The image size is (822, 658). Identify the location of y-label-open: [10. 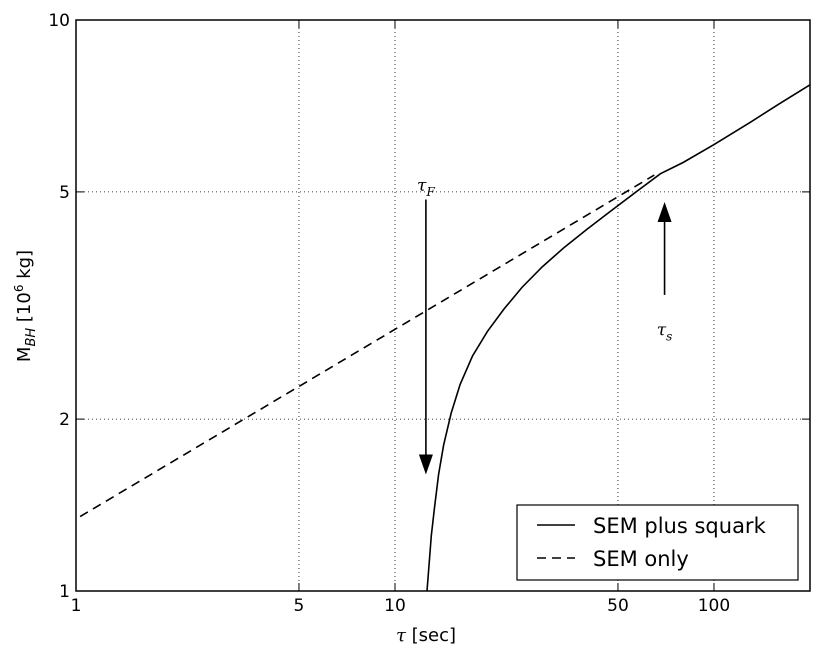
(24, 310).